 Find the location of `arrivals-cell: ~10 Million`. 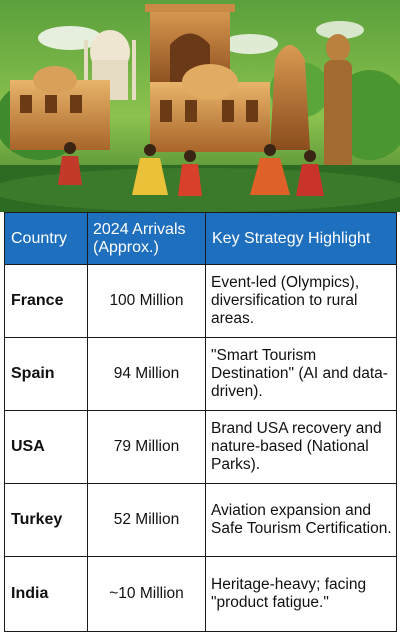

arrivals-cell: ~10 Million is located at coordinates (146, 594).